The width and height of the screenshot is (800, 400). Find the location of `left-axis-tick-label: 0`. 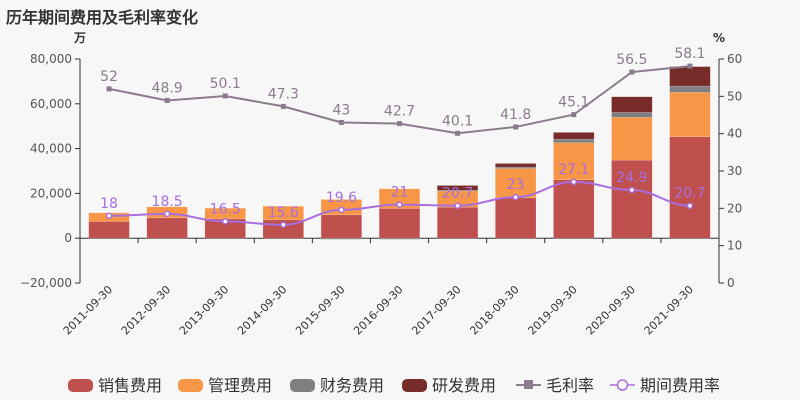

left-axis-tick-label: 0 is located at coordinates (68, 238).